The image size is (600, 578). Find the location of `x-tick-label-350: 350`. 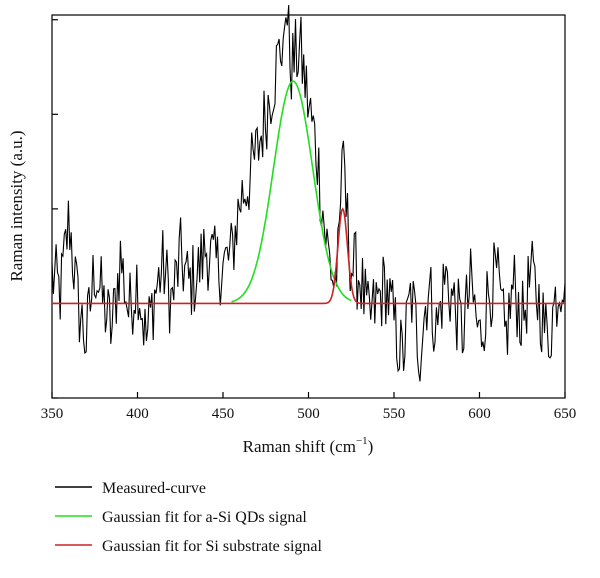

x-tick-label-350: 350 is located at coordinates (52, 414).